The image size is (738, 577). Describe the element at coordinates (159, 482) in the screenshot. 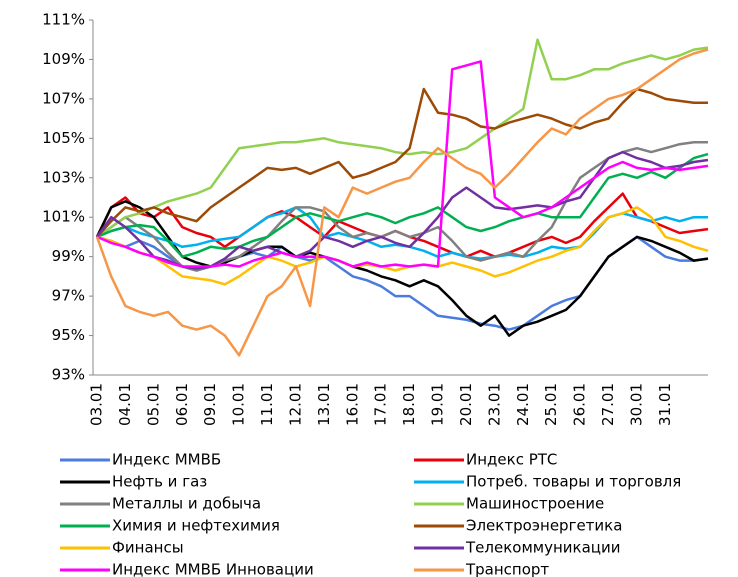

I see `legend-label: Нефть и газ` at that location.